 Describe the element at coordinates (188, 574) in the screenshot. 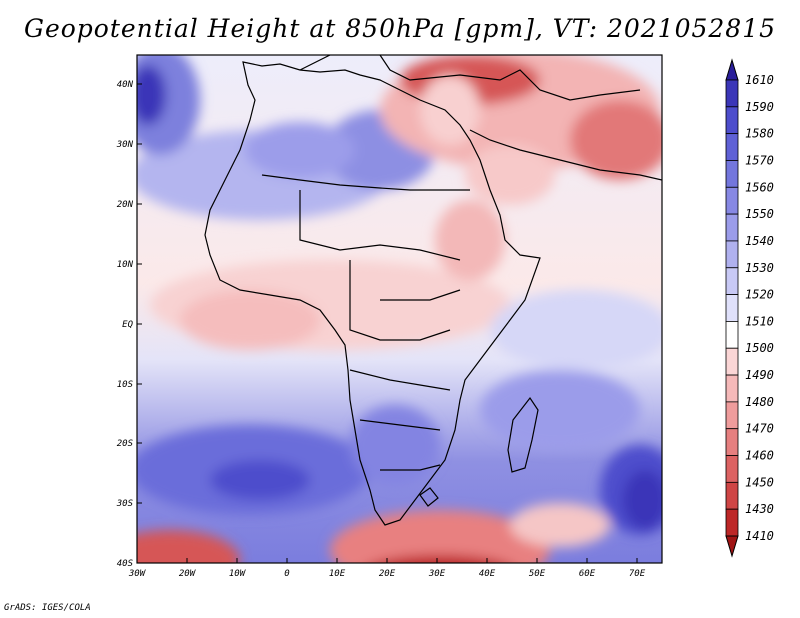

I see `lon-label: 20W` at that location.